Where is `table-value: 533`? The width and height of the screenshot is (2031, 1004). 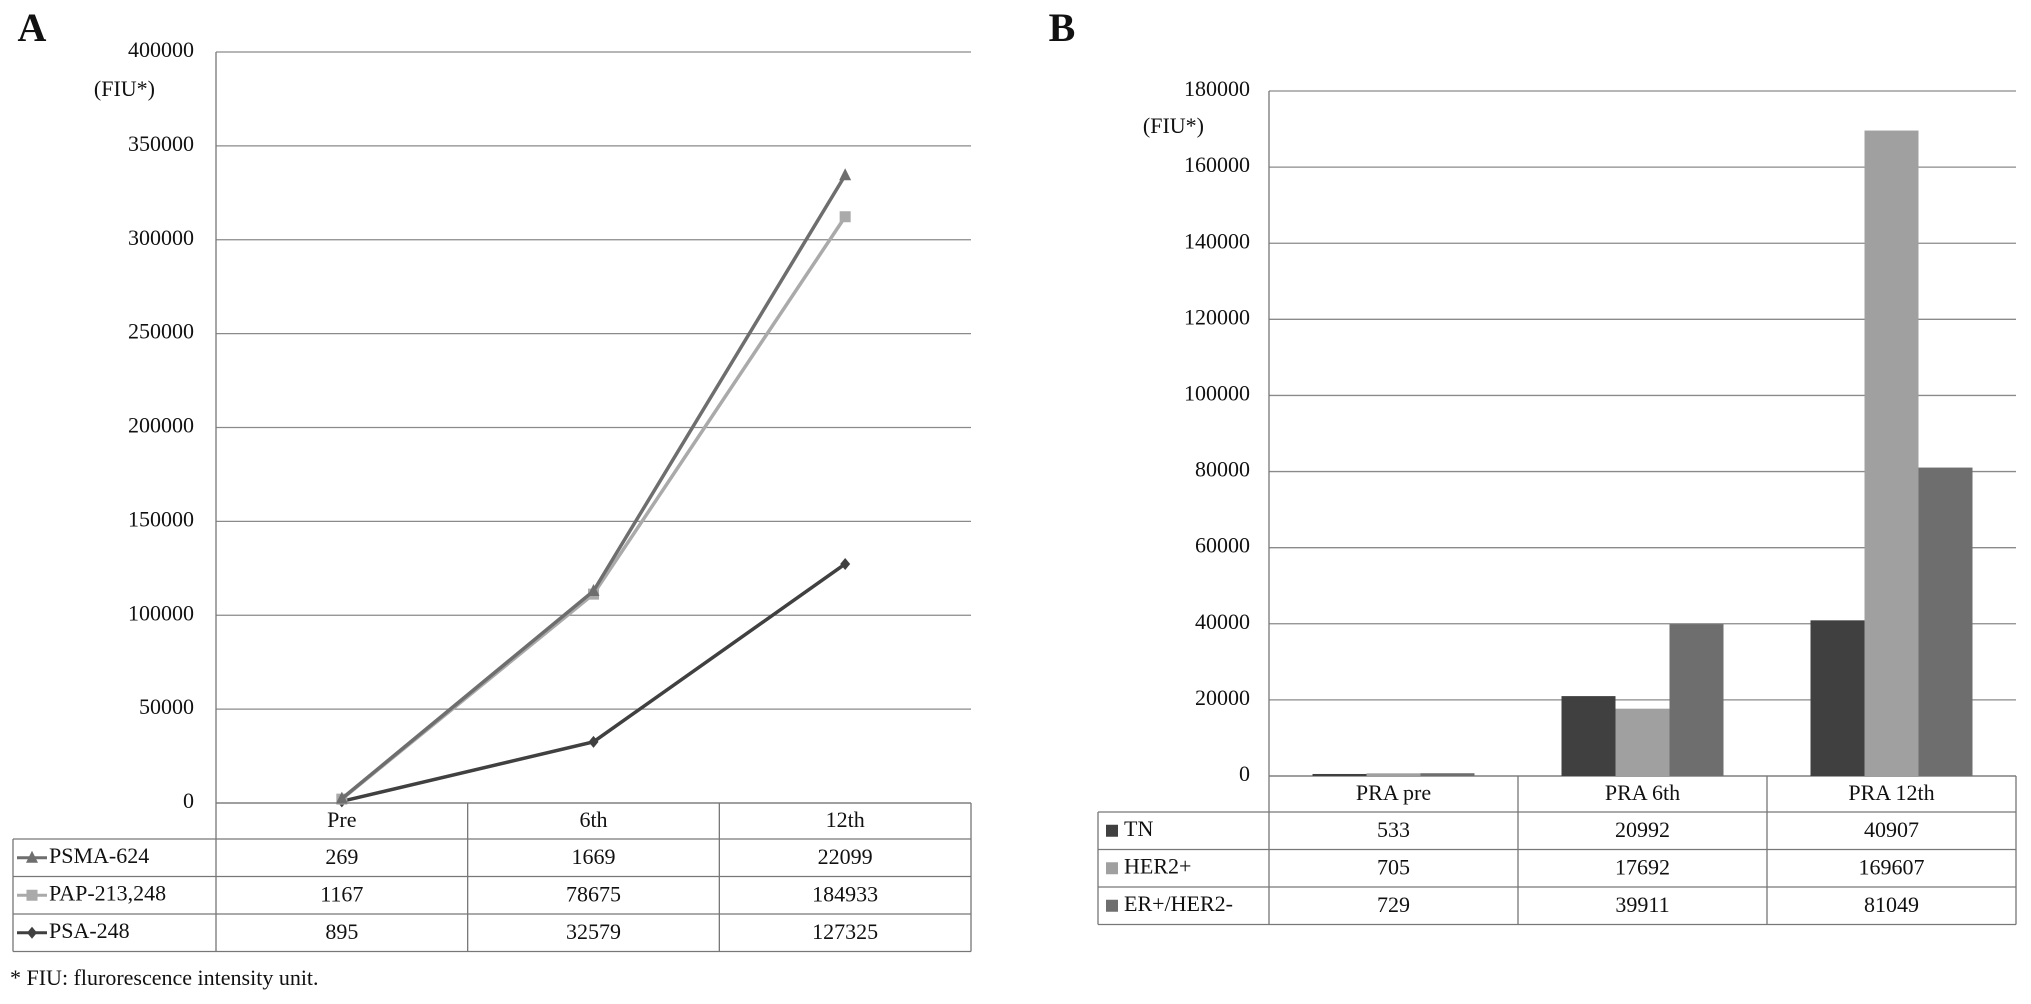 table-value: 533 is located at coordinates (1393, 829).